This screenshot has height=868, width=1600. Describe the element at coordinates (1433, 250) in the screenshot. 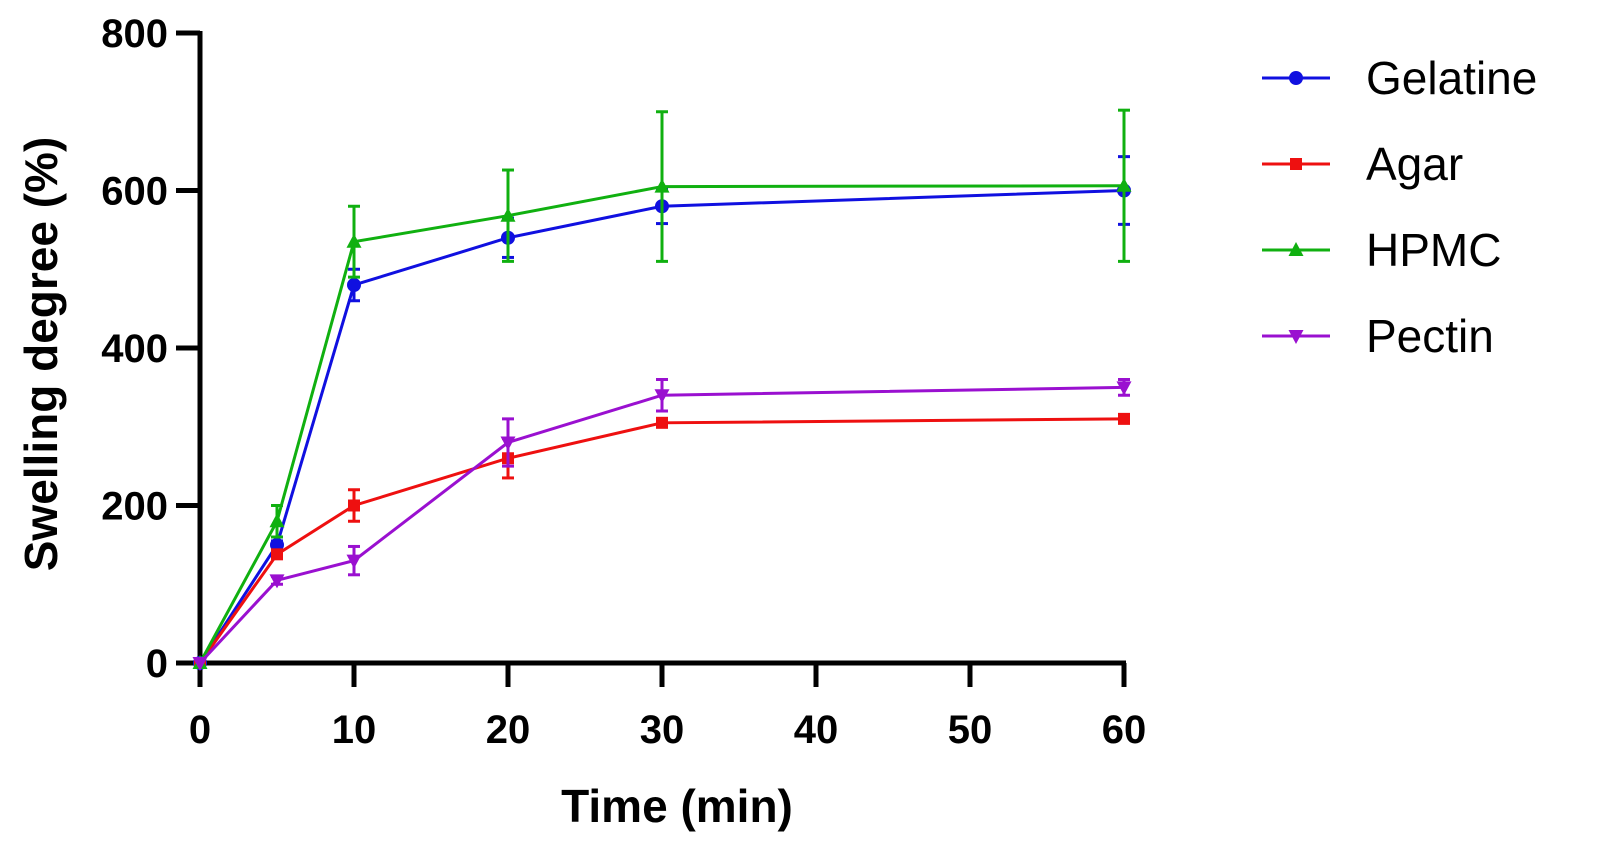

I see `legend-label: HPMC` at that location.